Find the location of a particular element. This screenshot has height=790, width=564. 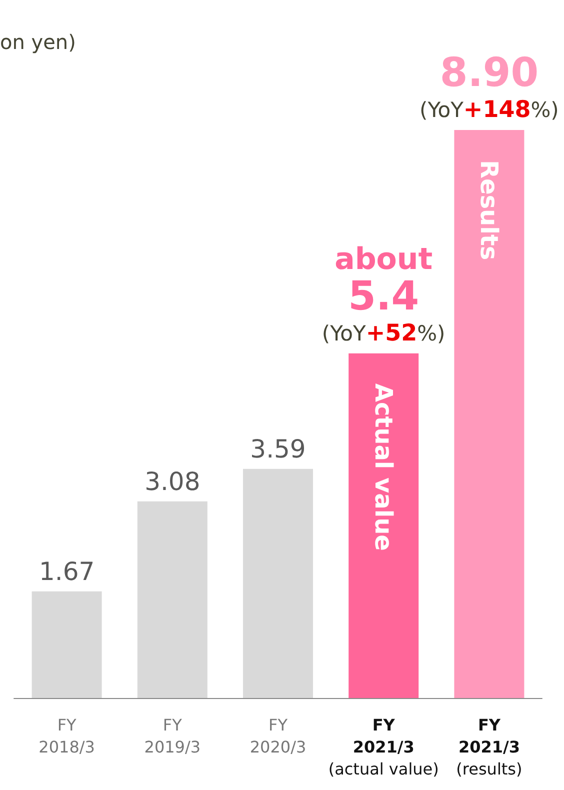

x-tick-label: FY 2019/3 is located at coordinates (172, 736).